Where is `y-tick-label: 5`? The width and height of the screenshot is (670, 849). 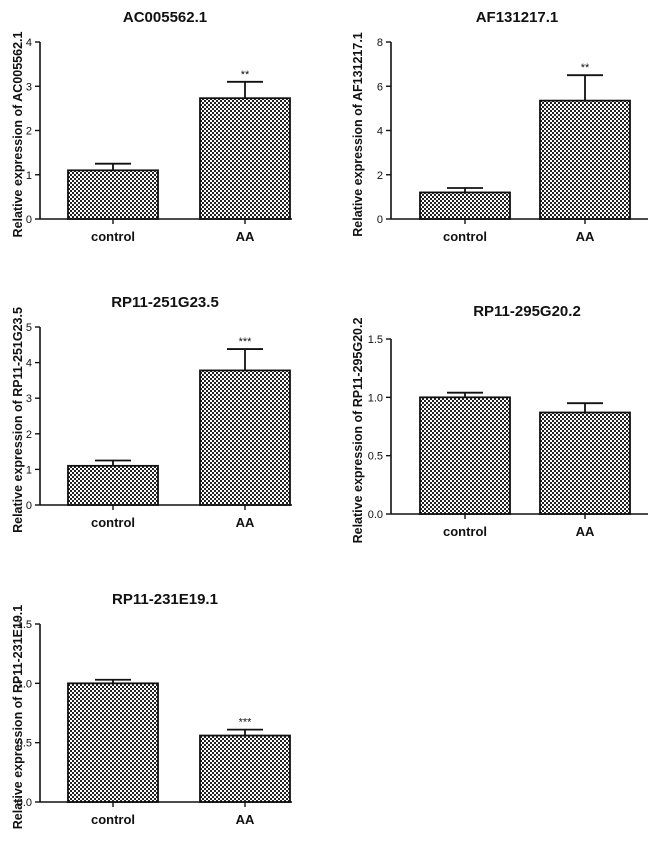 y-tick-label: 5 is located at coordinates (29, 328).